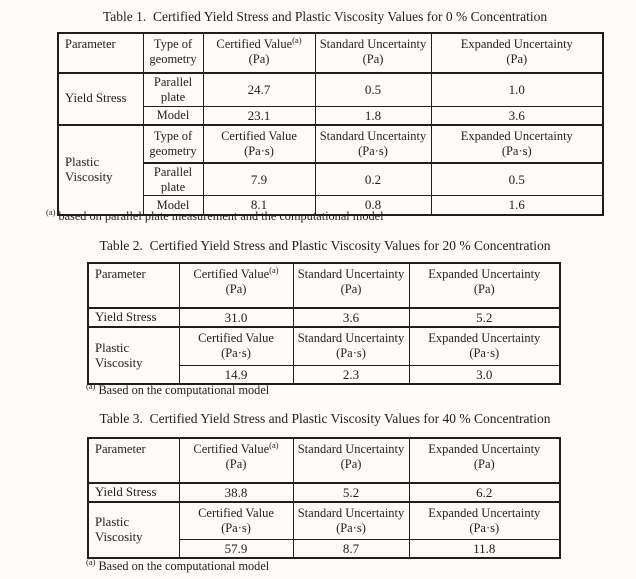 The image size is (636, 579). I want to click on t2-viscosity-label: Plastic Viscosity, so click(133, 355).